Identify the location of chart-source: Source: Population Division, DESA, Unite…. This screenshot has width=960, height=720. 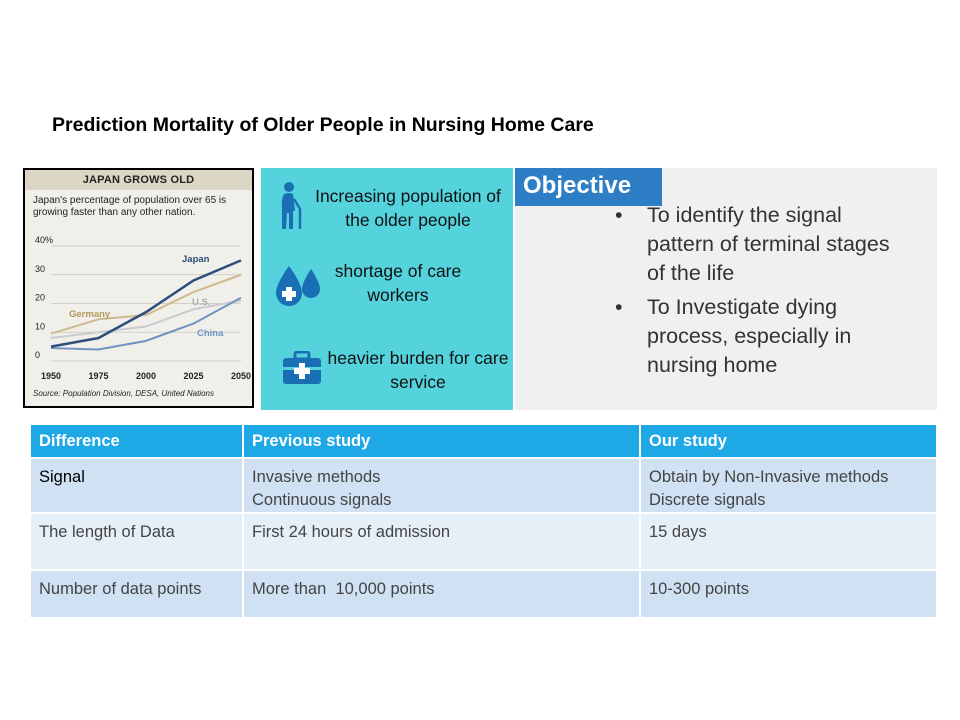
(123, 393).